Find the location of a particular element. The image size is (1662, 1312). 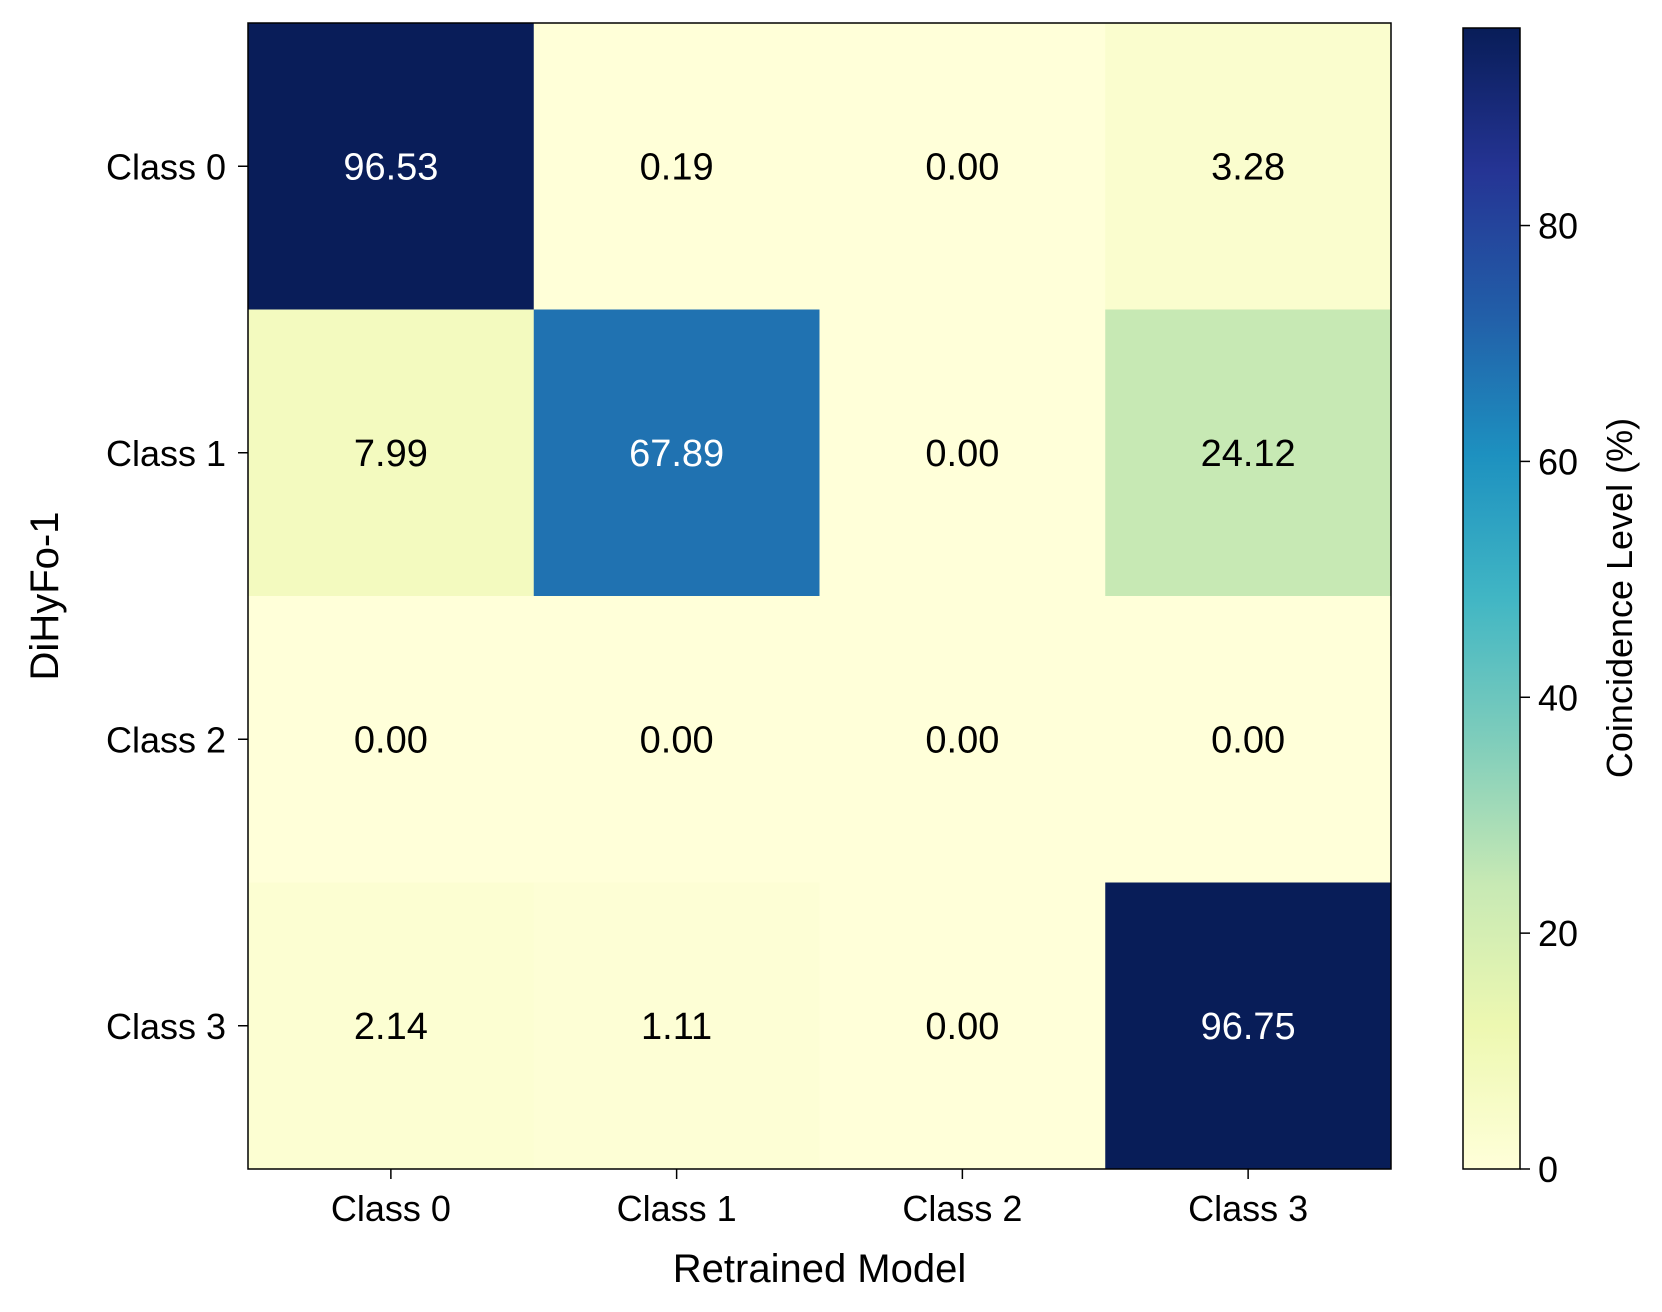

cell-value-label: 24.12 is located at coordinates (1248, 454).